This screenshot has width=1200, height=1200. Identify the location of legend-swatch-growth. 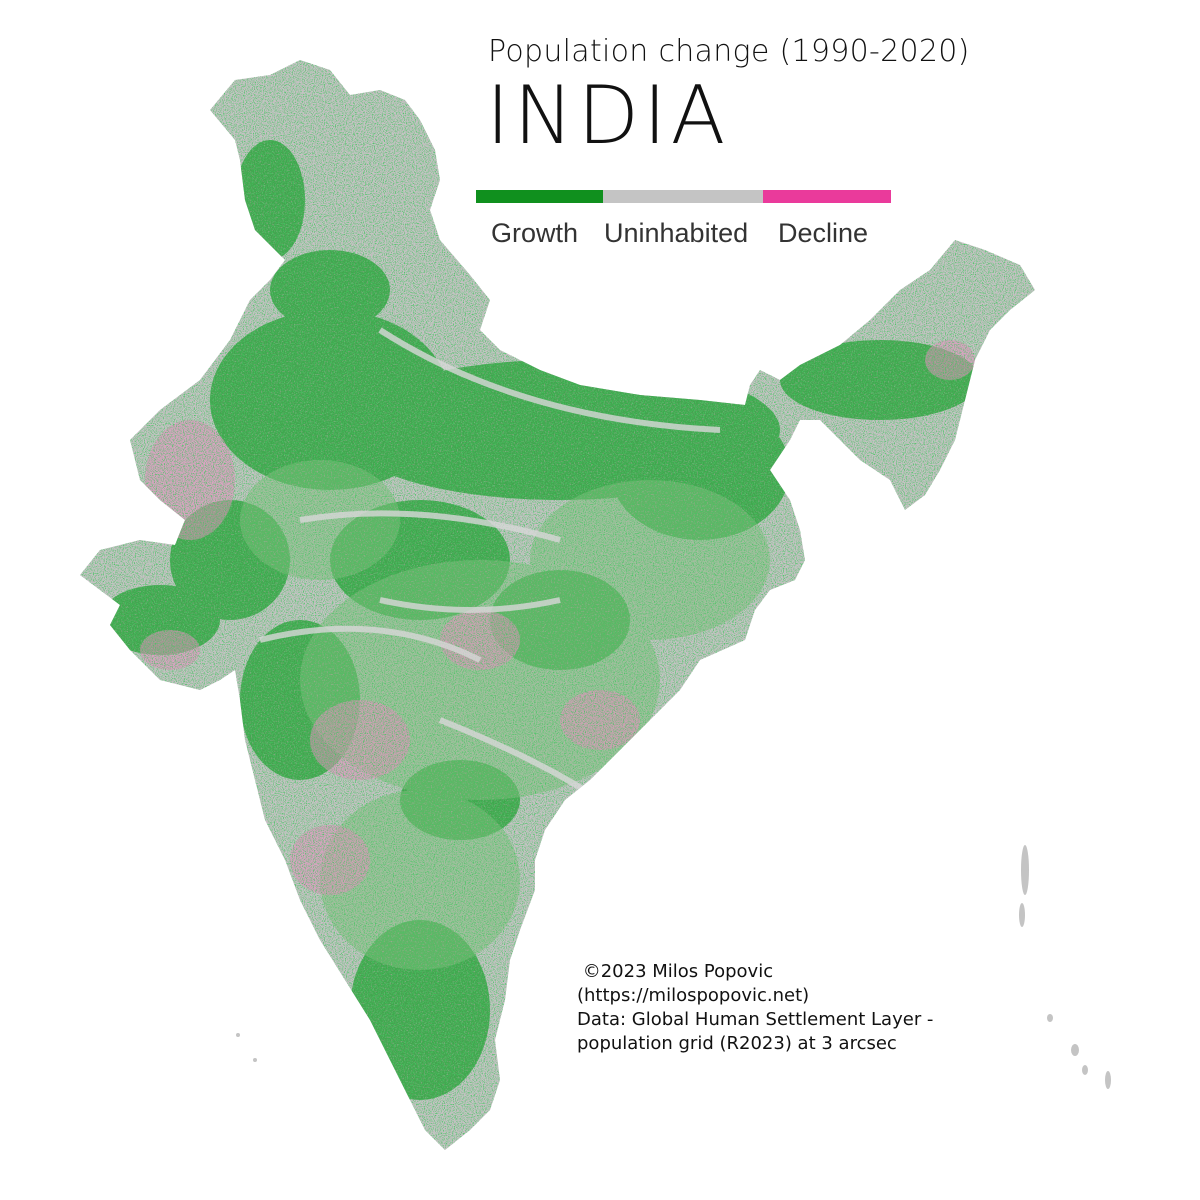
(539, 196).